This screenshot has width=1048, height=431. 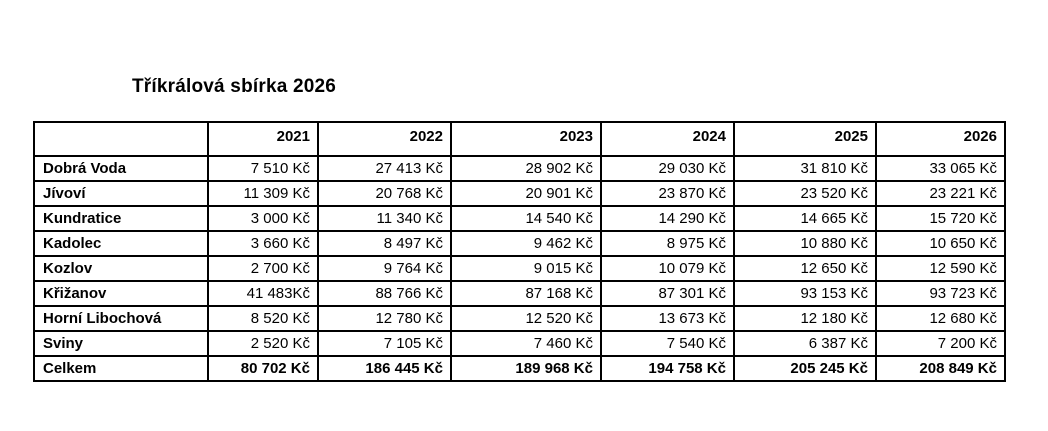 What do you see at coordinates (940, 243) in the screenshot?
I see `amount-cell: 10 650 Kč` at bounding box center [940, 243].